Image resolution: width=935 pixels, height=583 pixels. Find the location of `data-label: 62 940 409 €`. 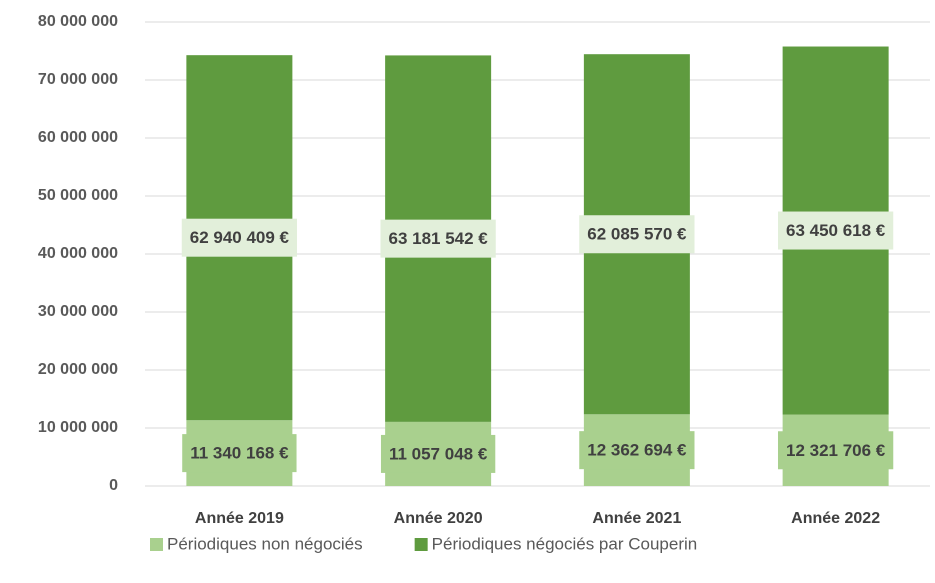

data-label: 62 940 409 € is located at coordinates (240, 237).